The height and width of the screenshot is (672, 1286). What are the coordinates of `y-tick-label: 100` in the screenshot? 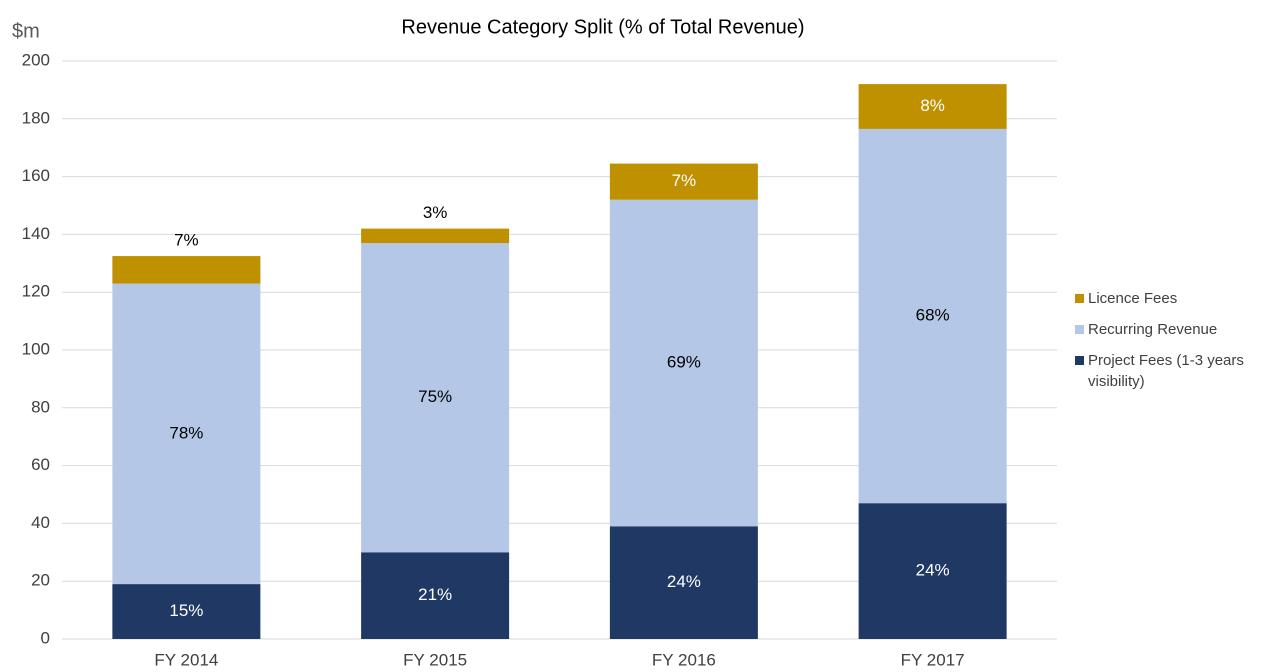 It's located at (36, 348).